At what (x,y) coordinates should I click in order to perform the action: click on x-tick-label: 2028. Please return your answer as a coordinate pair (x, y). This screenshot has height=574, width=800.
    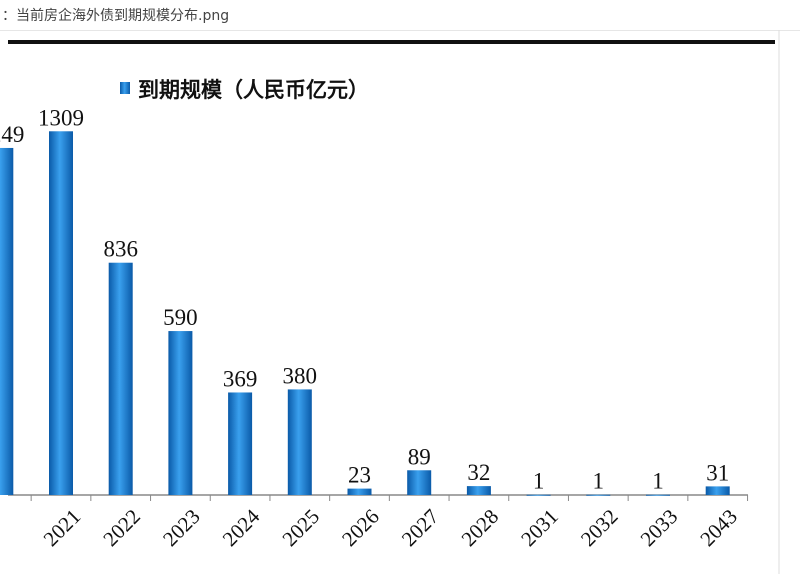
    Looking at the image, I should click on (480, 527).